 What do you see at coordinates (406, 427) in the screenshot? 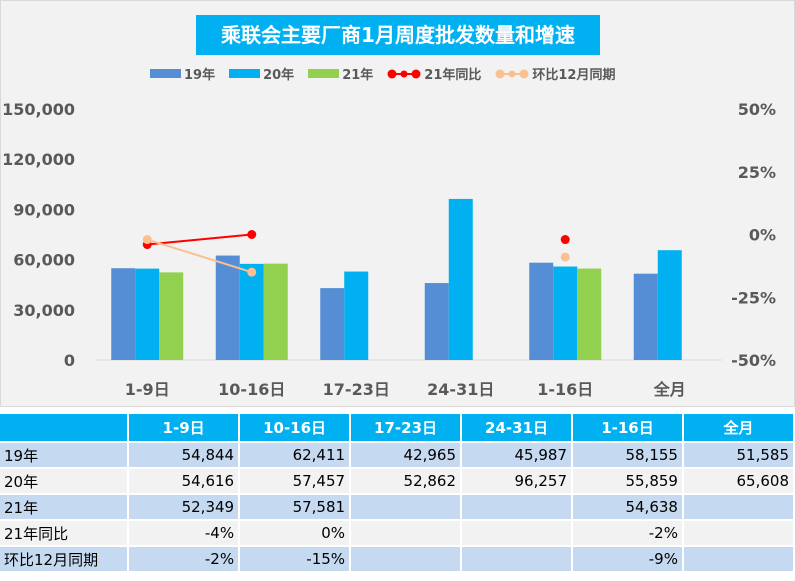
I see `column-header: 17-23日` at bounding box center [406, 427].